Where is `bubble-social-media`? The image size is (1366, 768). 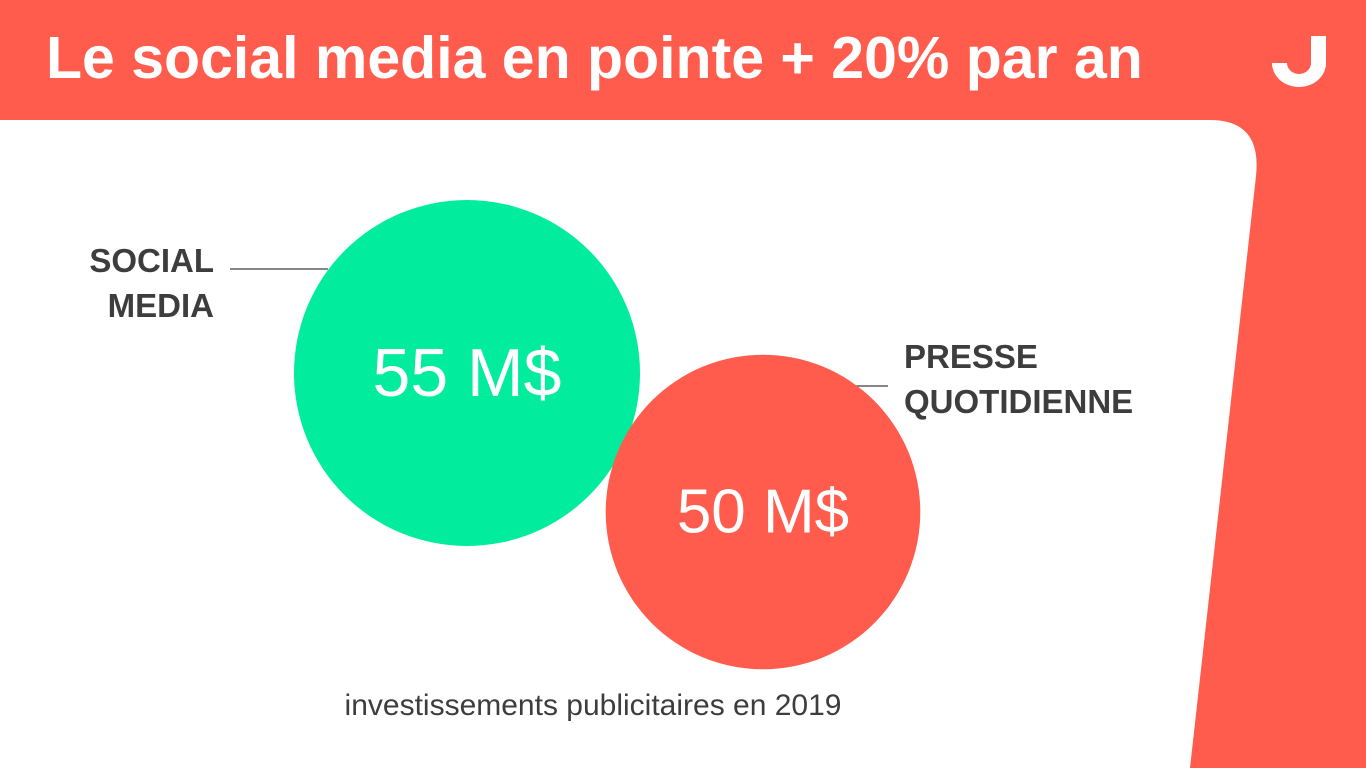
bubble-social-media is located at coordinates (467, 373).